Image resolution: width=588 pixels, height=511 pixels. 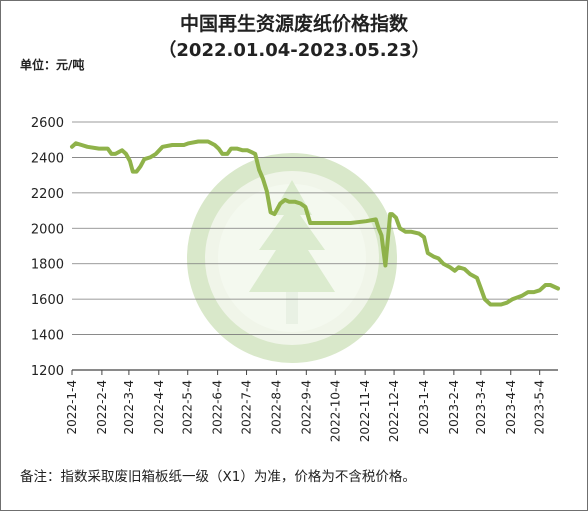 What do you see at coordinates (454, 407) in the screenshot?
I see `x-tick-label: 2023-2-4` at bounding box center [454, 407].